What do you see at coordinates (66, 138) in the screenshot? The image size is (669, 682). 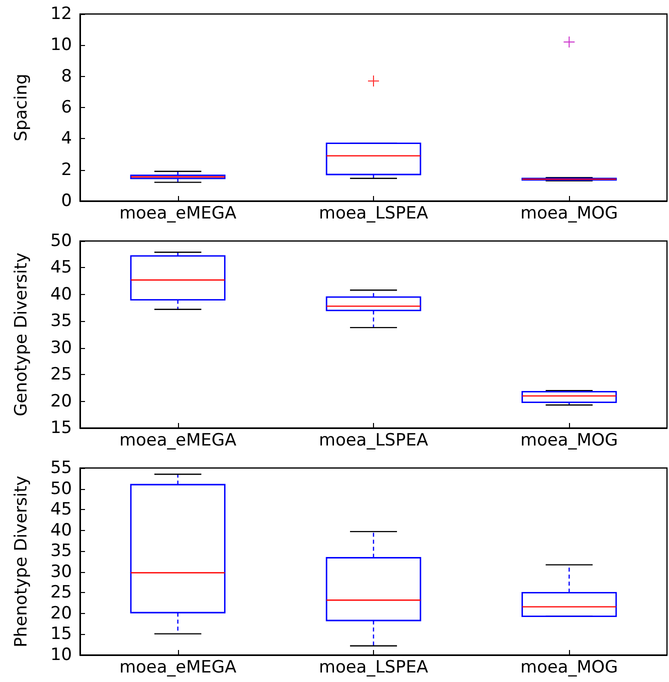 I see `y-tick-label: 4` at bounding box center [66, 138].